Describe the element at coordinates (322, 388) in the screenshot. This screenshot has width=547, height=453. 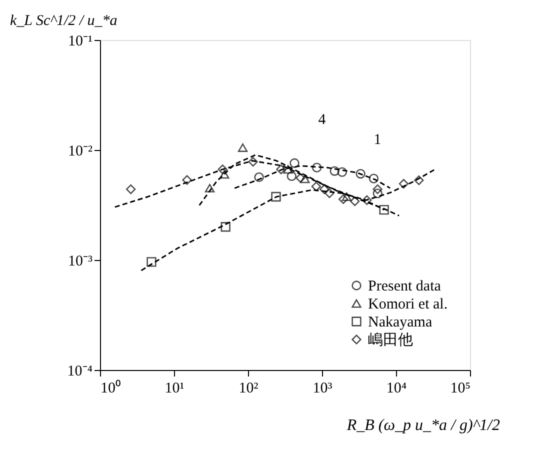
I see `x-tick-label: 10³` at that location.